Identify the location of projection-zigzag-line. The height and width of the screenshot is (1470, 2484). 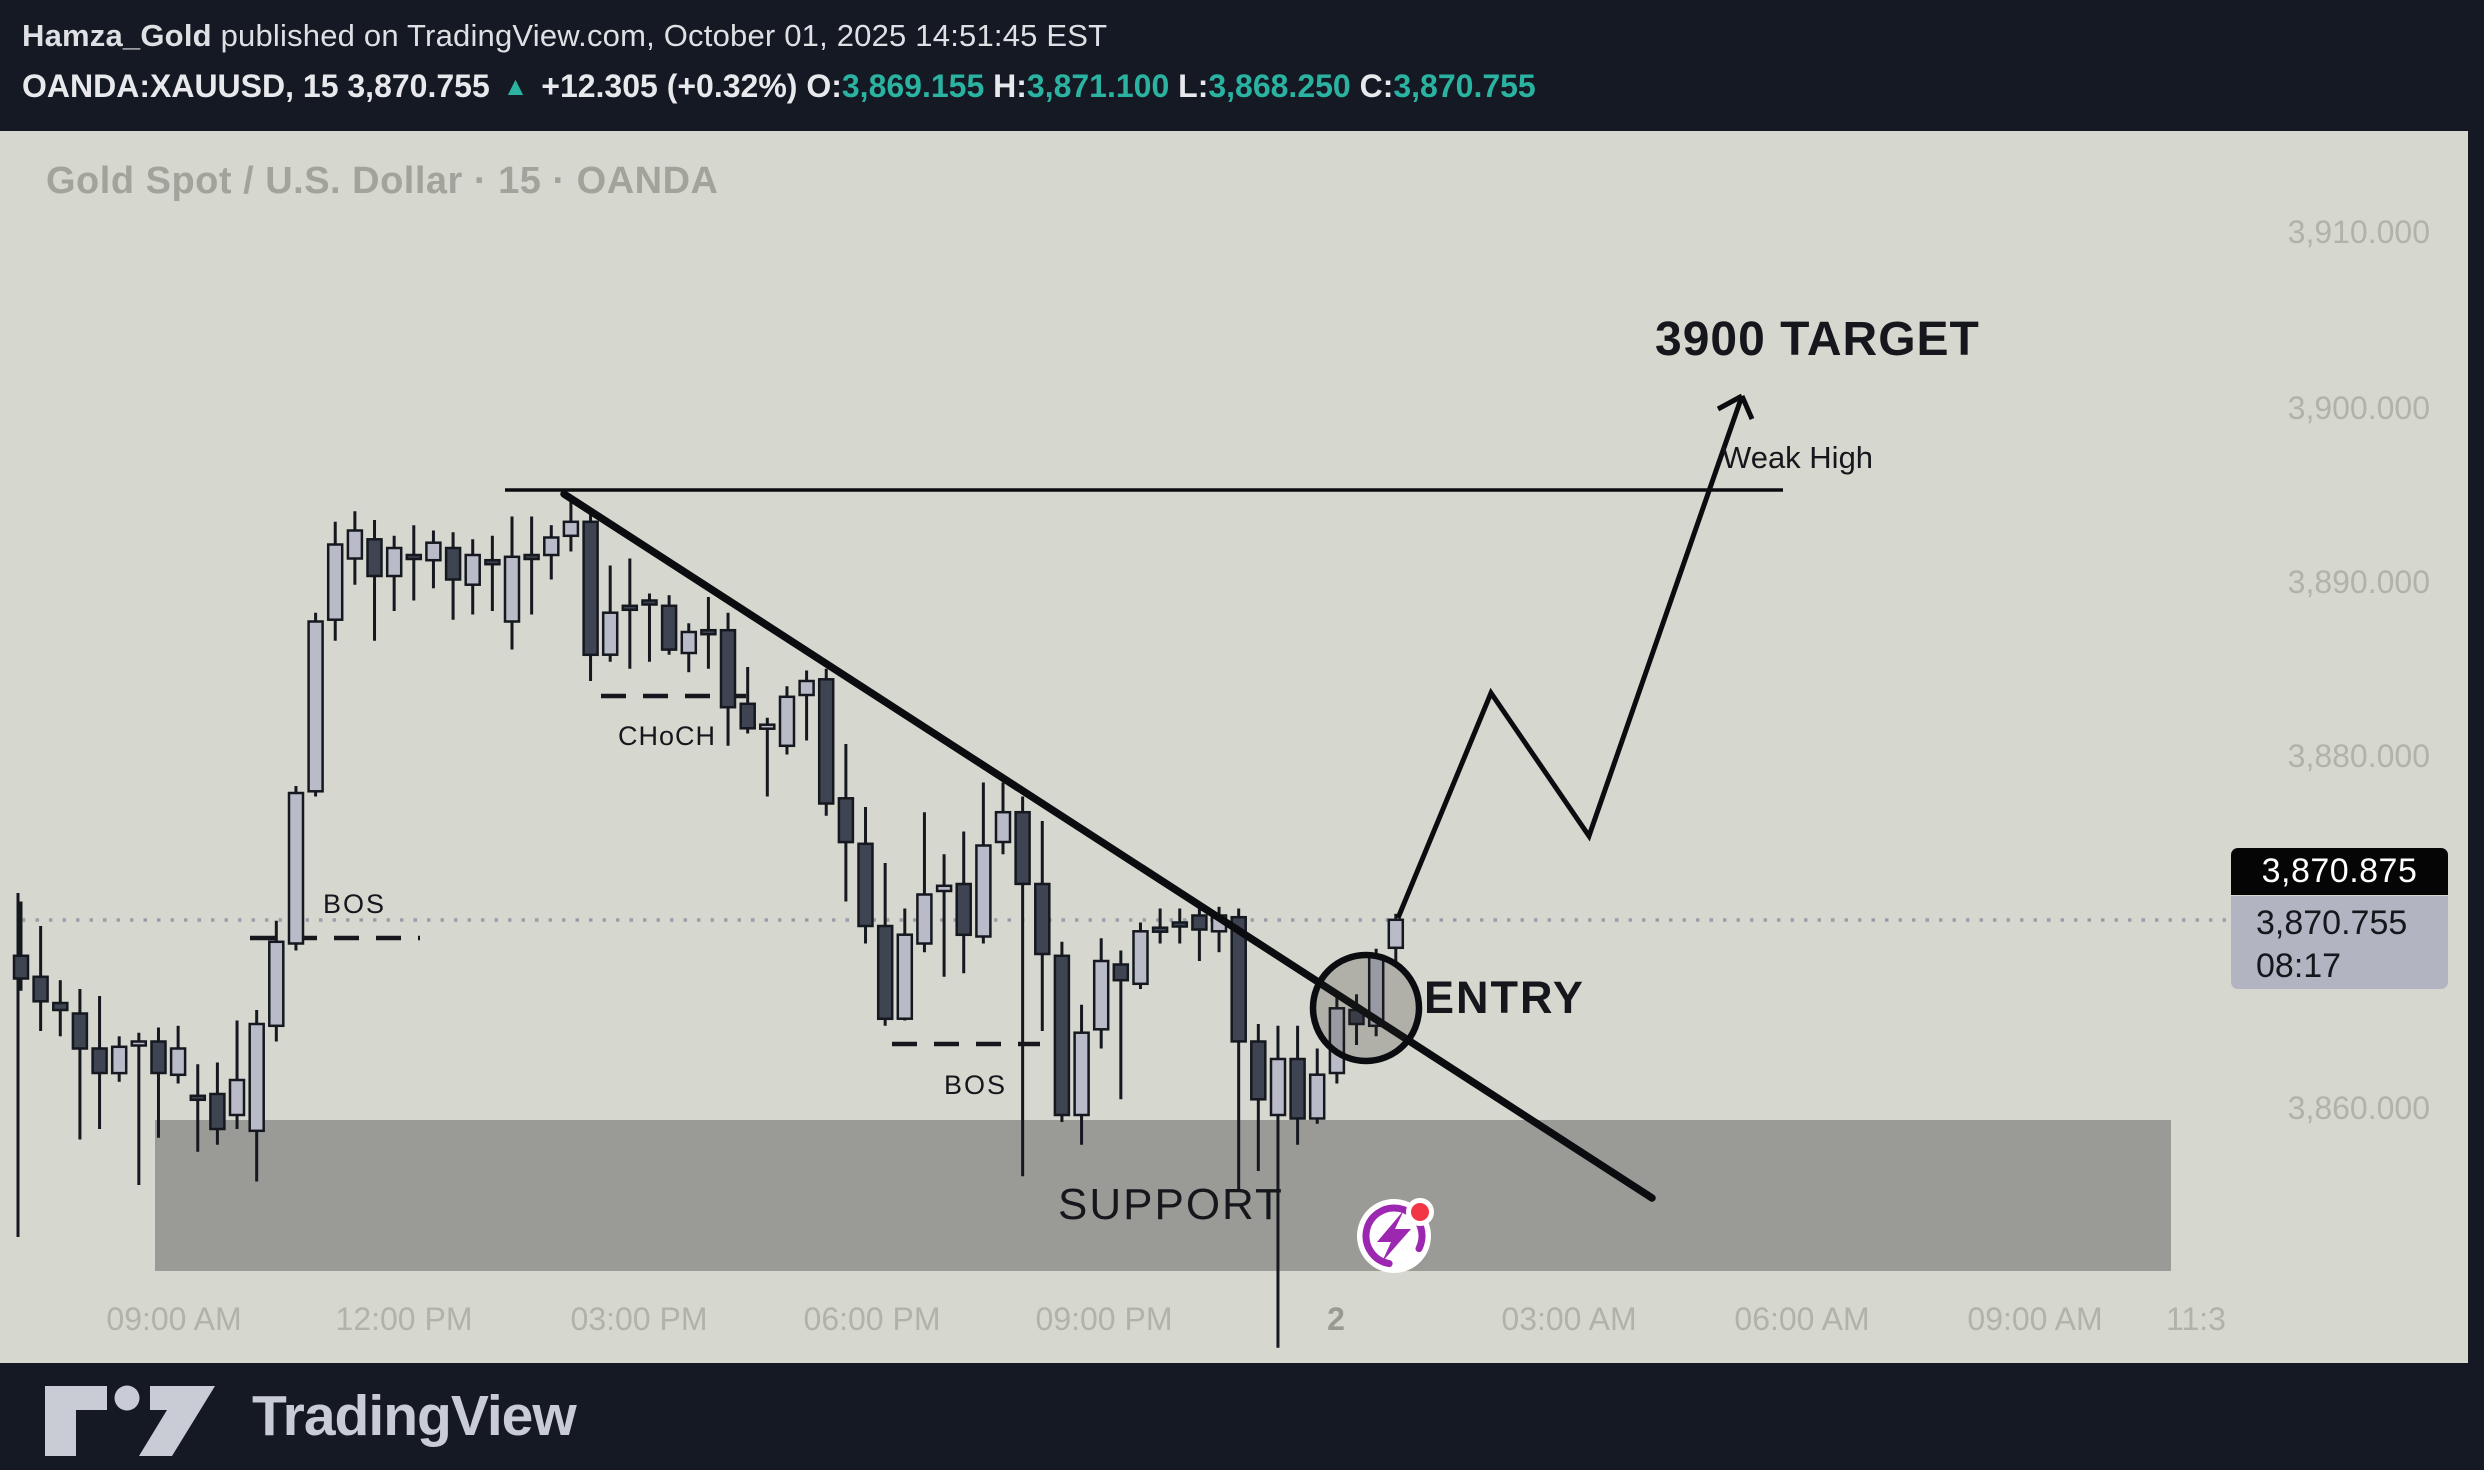
(1570, 657).